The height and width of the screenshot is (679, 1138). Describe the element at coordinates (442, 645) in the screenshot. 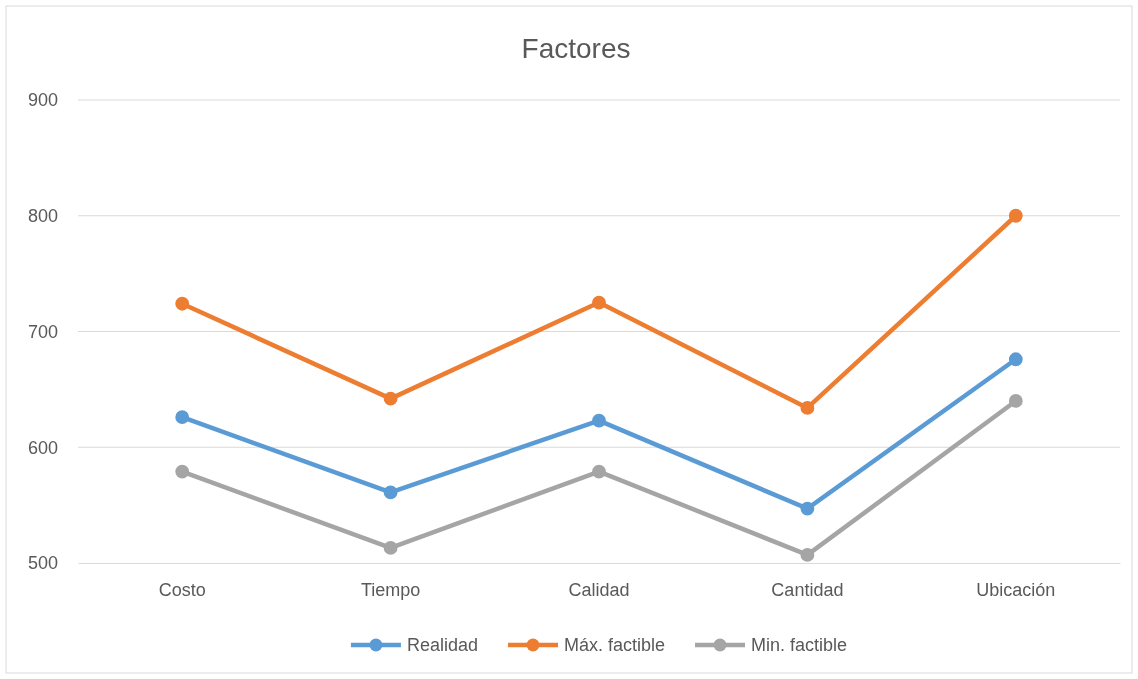

I see `legend-label: Realidad` at that location.